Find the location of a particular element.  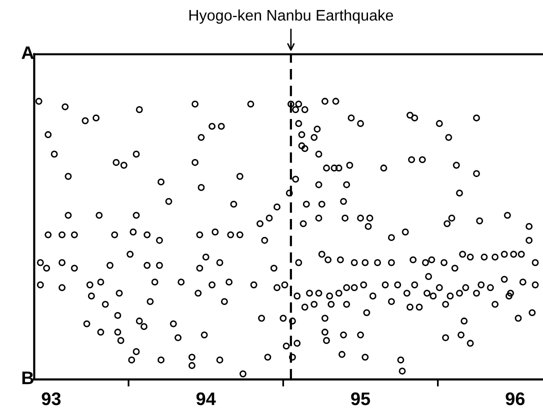

x-tick-label: 94 is located at coordinates (206, 399).